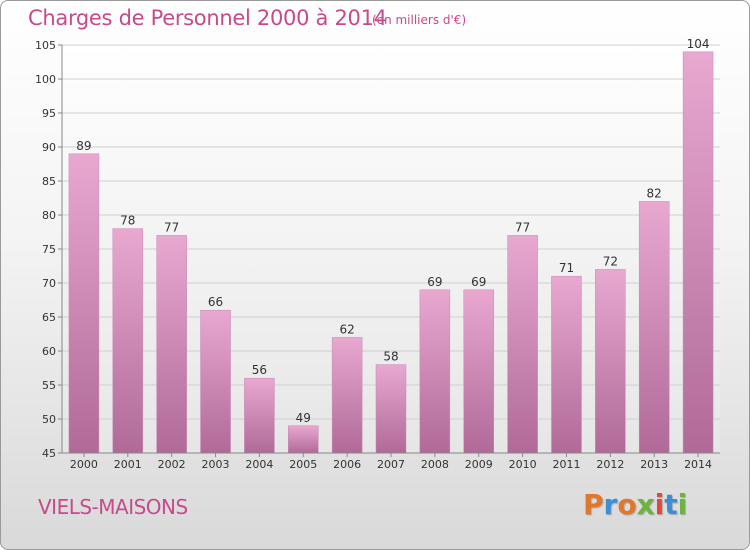 The height and width of the screenshot is (550, 750). I want to click on town-name: VIELS-MAISONS, so click(113, 507).